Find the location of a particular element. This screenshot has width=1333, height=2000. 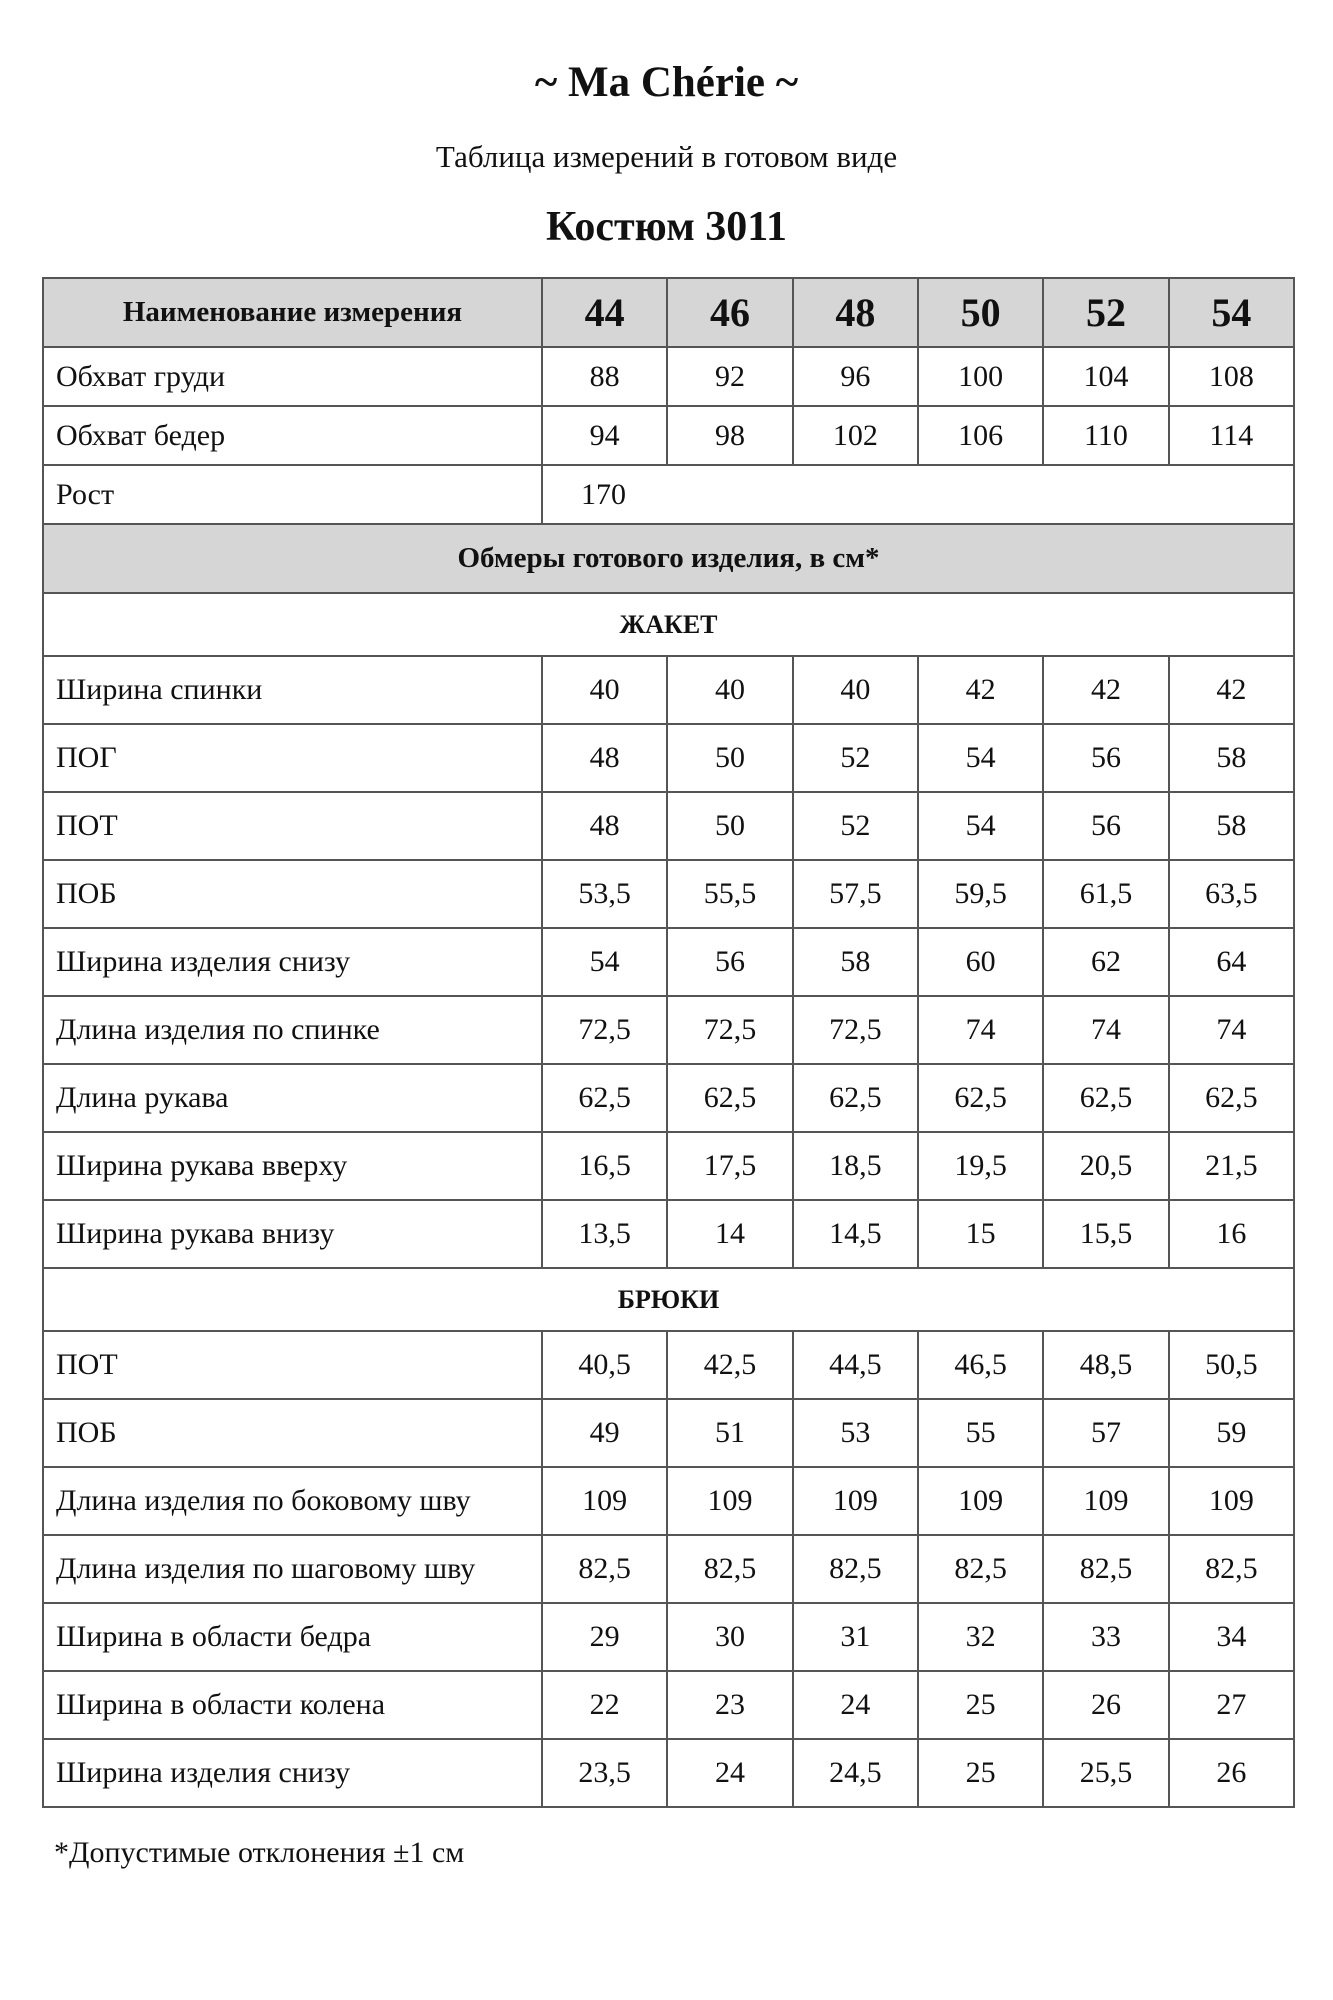

measurement-name-header: Наименование измерения is located at coordinates (292, 312).